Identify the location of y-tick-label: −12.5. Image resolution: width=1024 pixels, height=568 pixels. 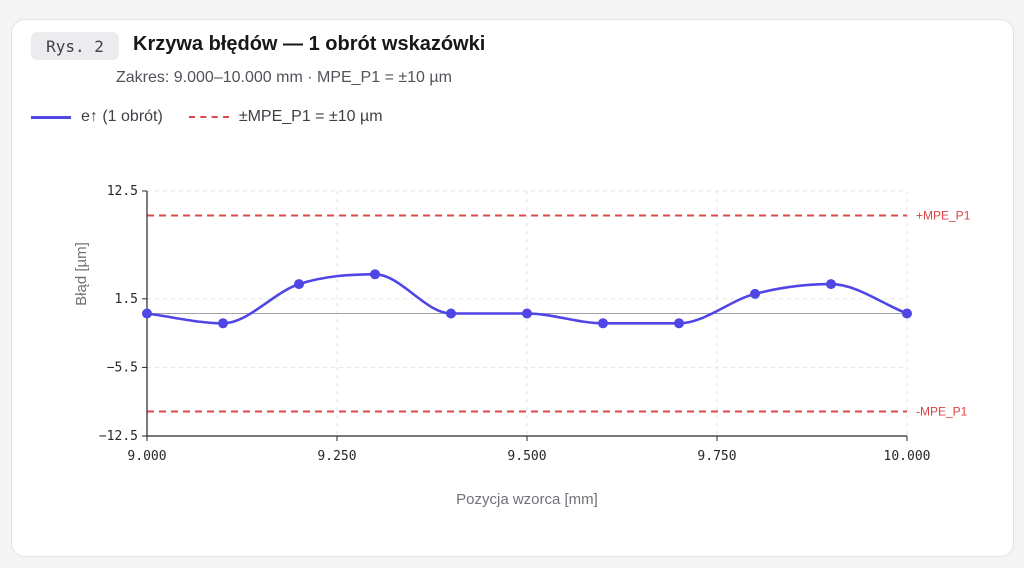
(118, 436).